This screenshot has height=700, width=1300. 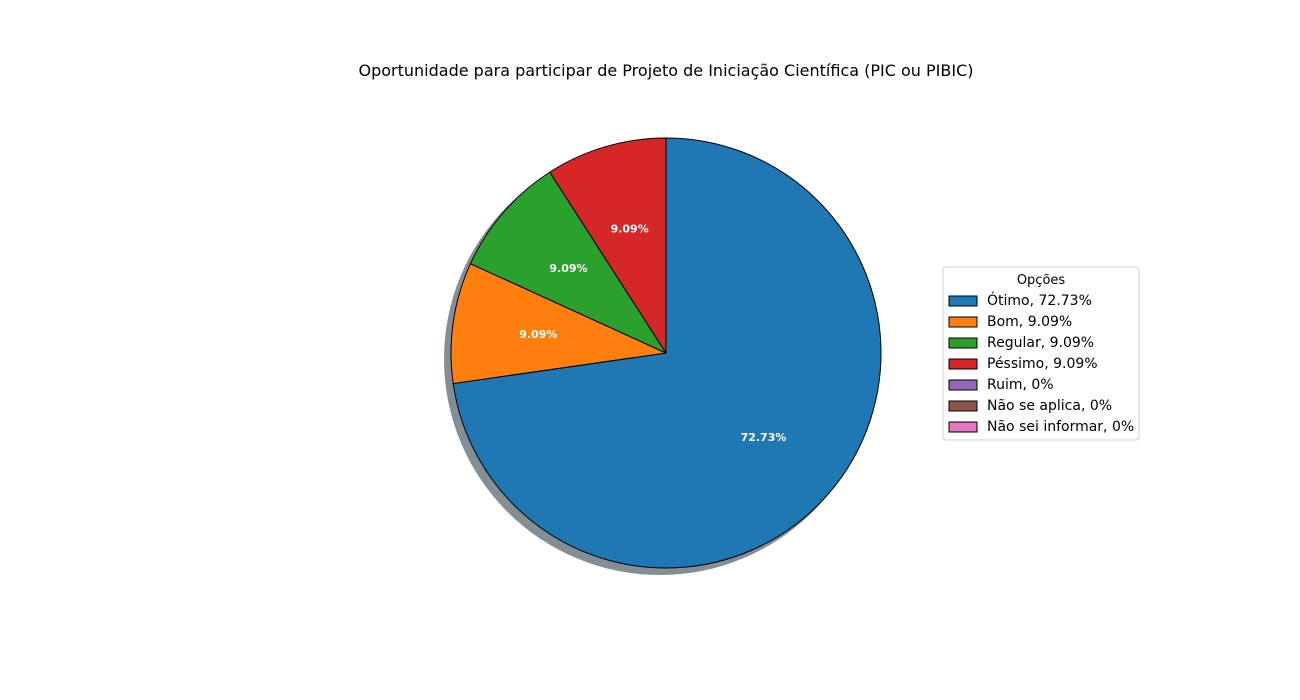 I want to click on slice-label-bom: 9.09%, so click(x=538, y=334).